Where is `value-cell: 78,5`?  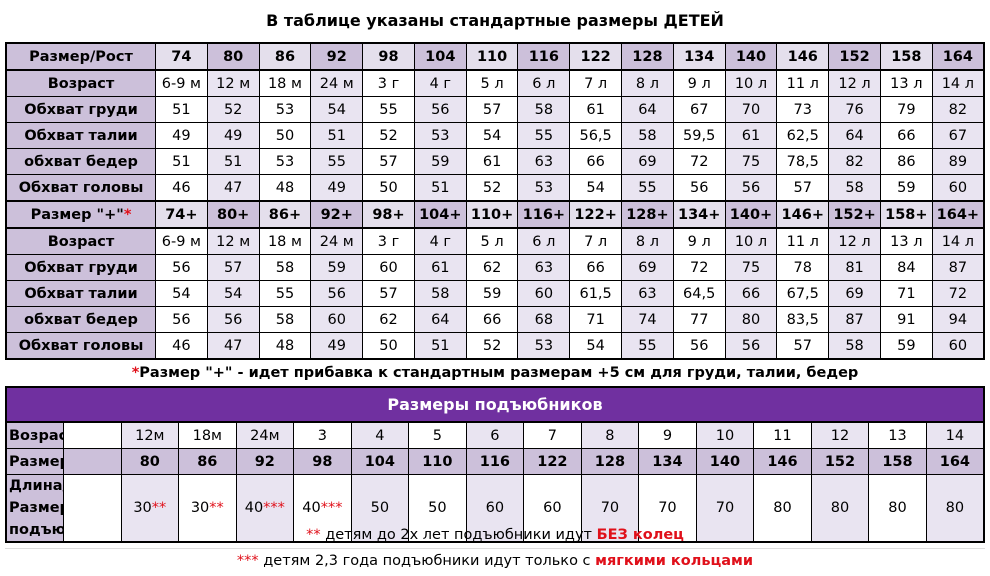 value-cell: 78,5 is located at coordinates (803, 161).